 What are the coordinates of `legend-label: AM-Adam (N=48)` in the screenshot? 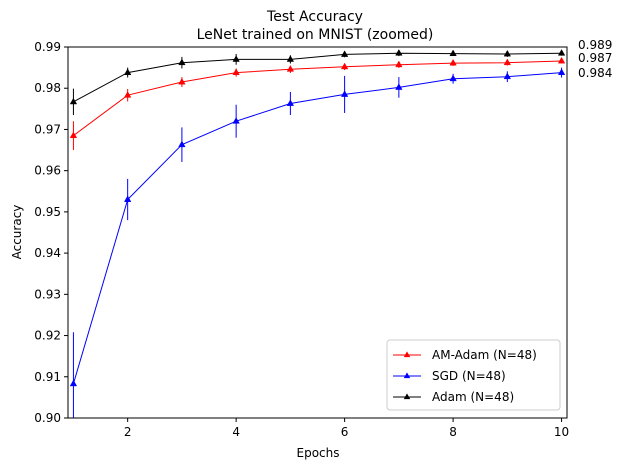 It's located at (484, 355).